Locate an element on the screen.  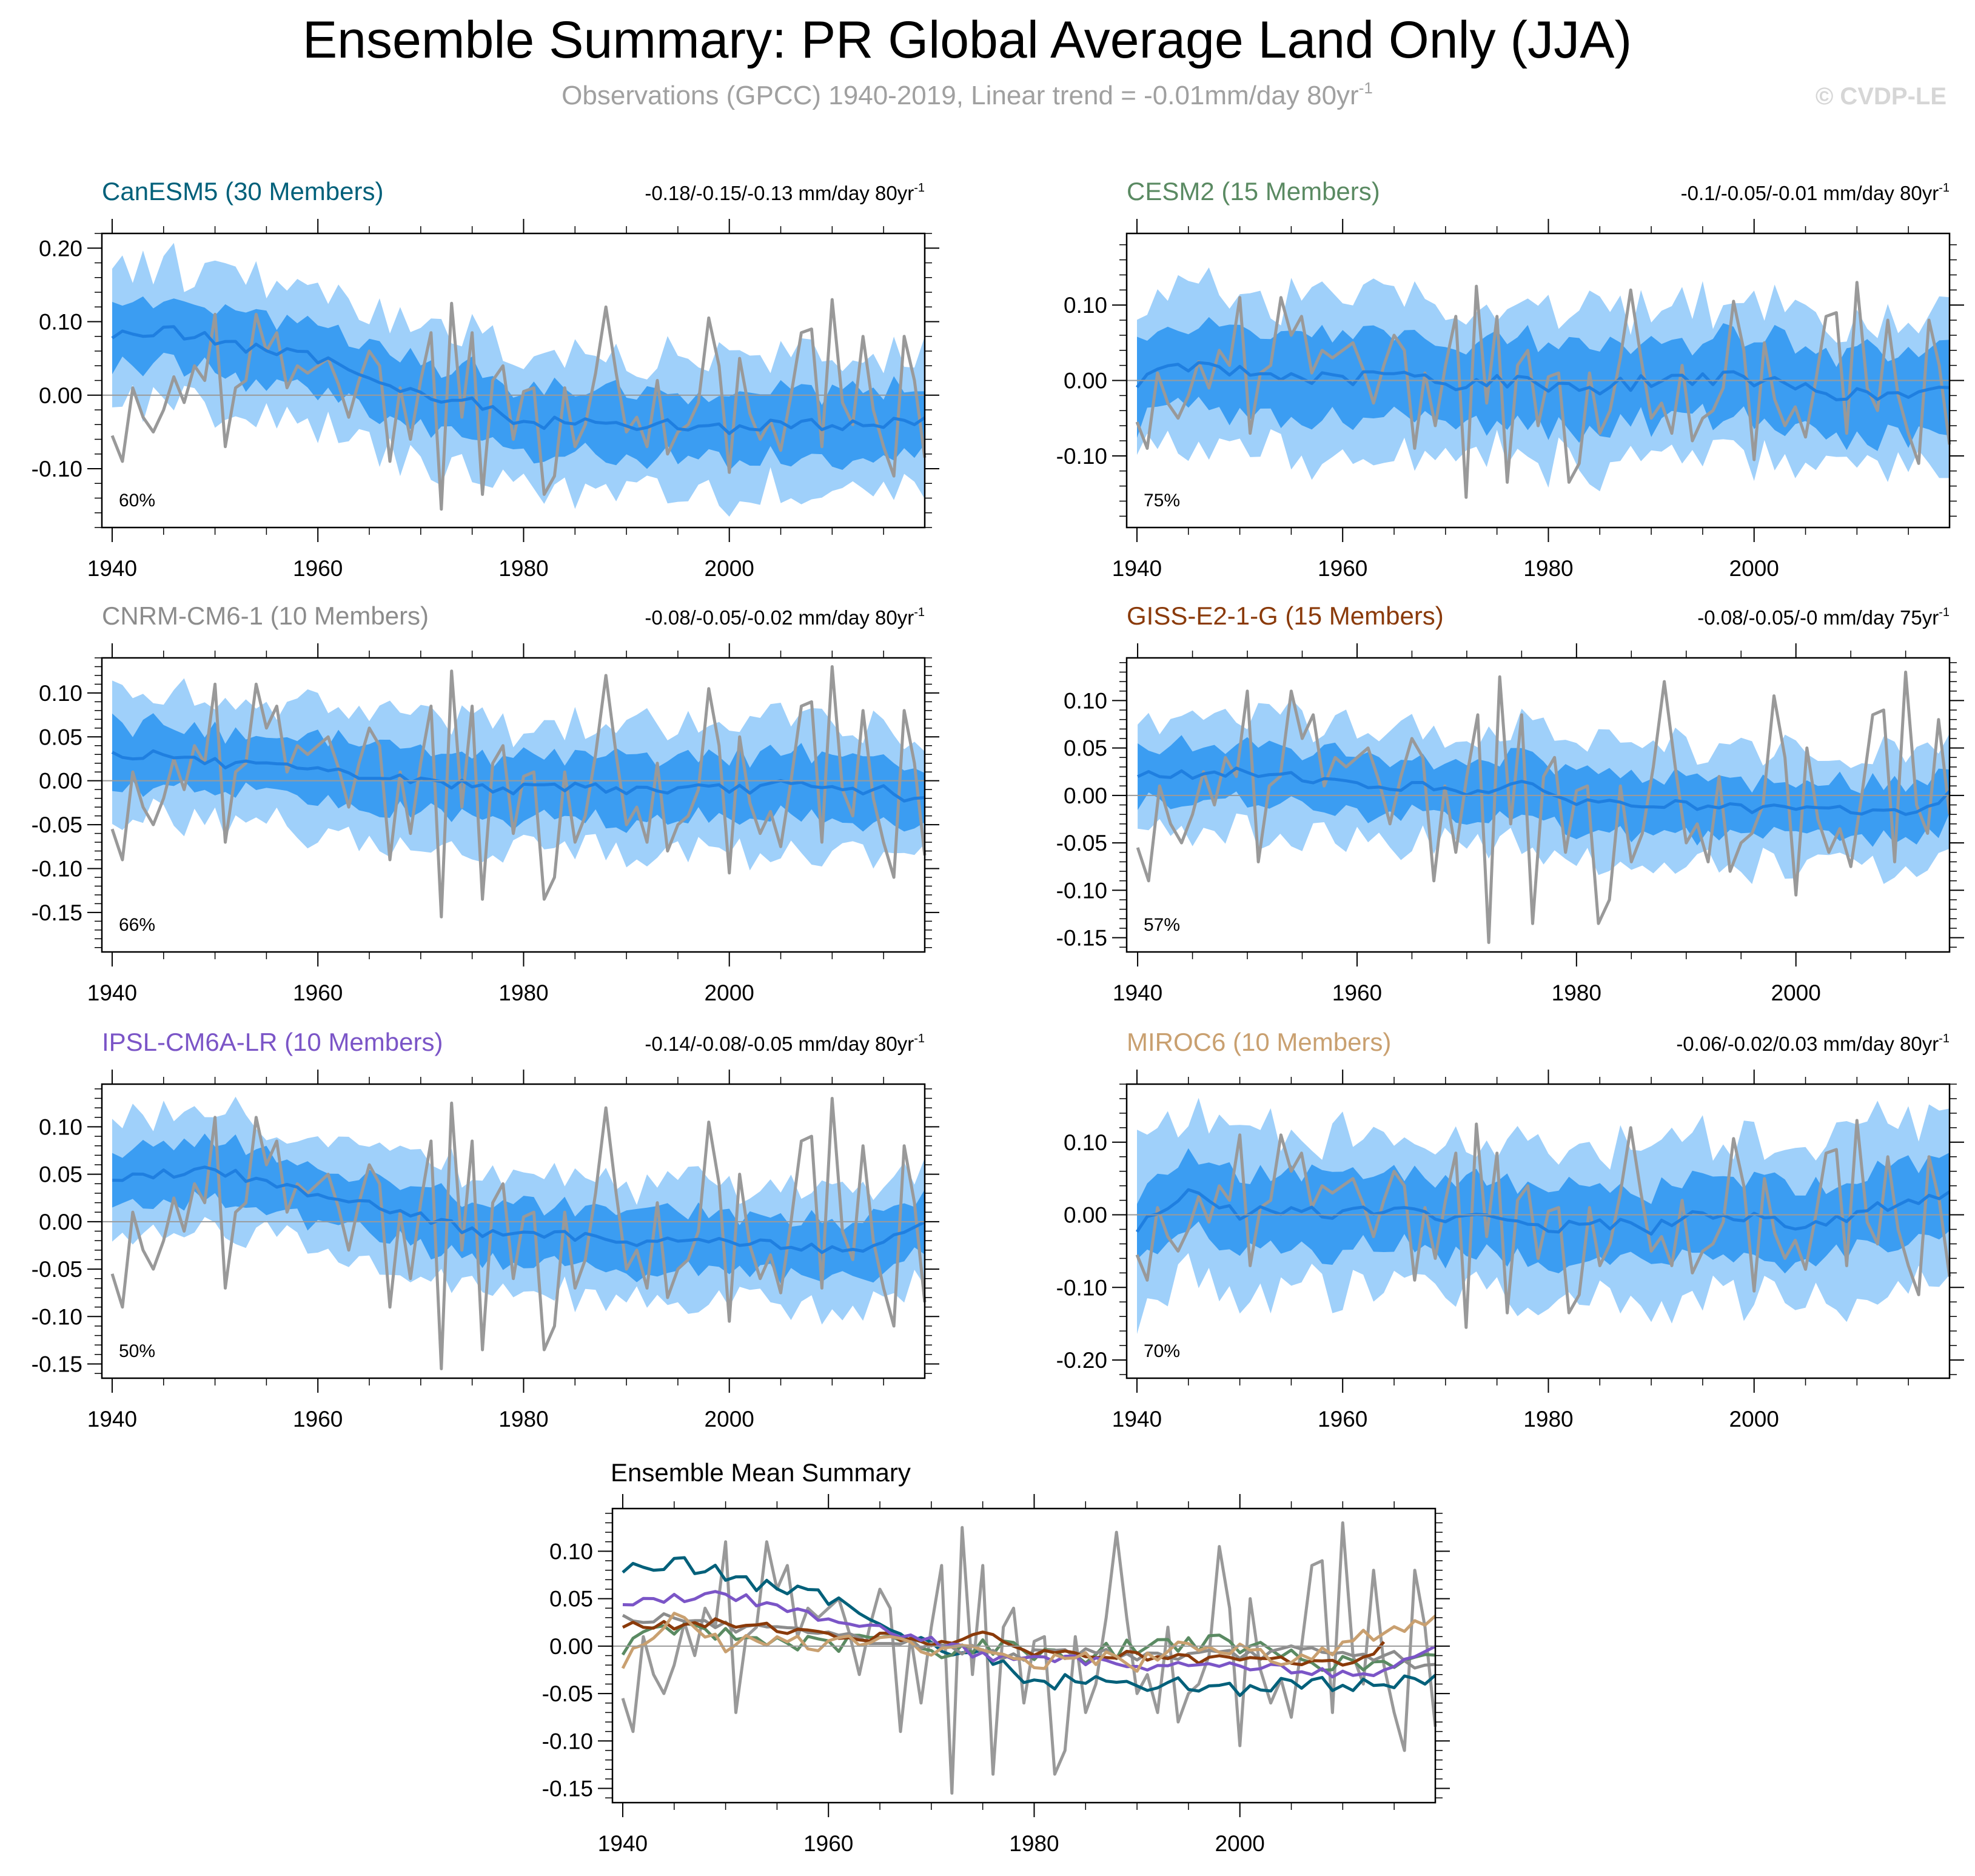
cnrm-band-inner is located at coordinates (518, 773).